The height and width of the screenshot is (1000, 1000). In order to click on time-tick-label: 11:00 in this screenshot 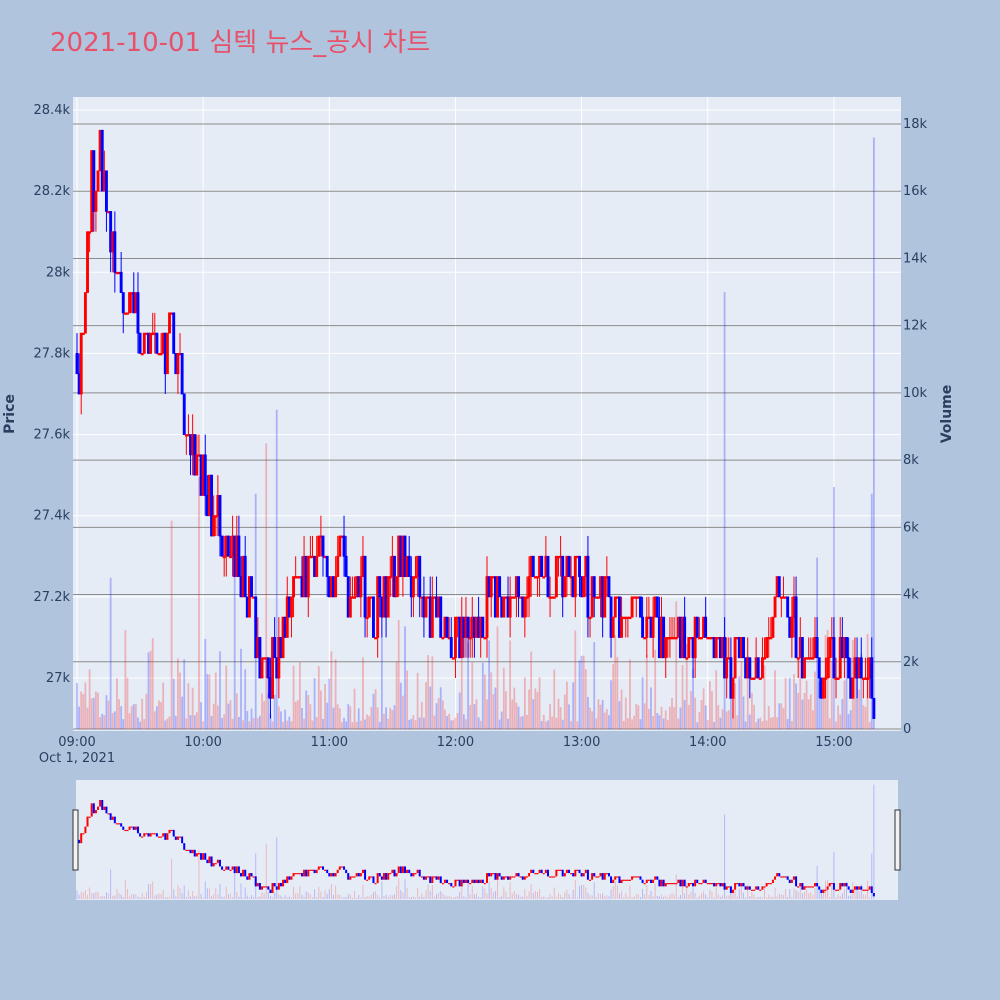, I will do `click(329, 742)`.